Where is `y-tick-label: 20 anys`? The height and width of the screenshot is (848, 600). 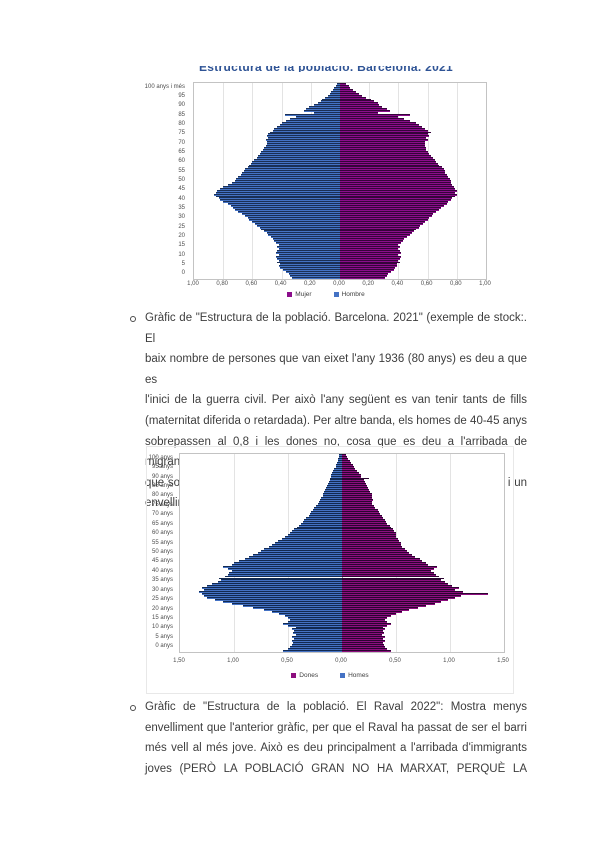
y-tick-label: 20 anys is located at coordinates (162, 608).